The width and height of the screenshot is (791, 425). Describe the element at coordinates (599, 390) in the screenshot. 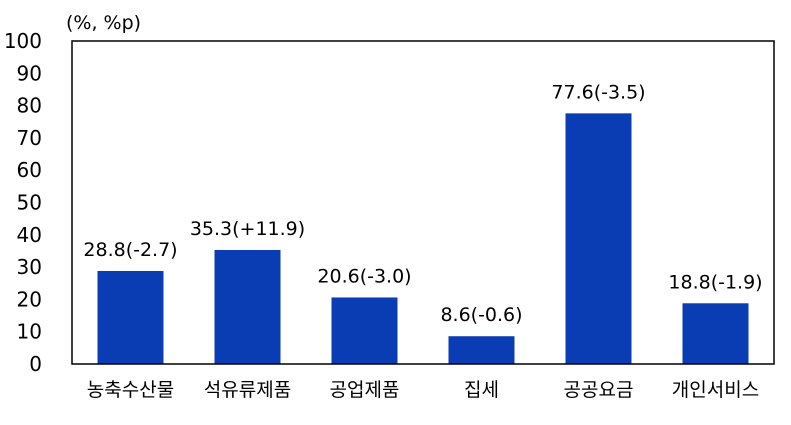

I see `category-label: 공공요금` at that location.